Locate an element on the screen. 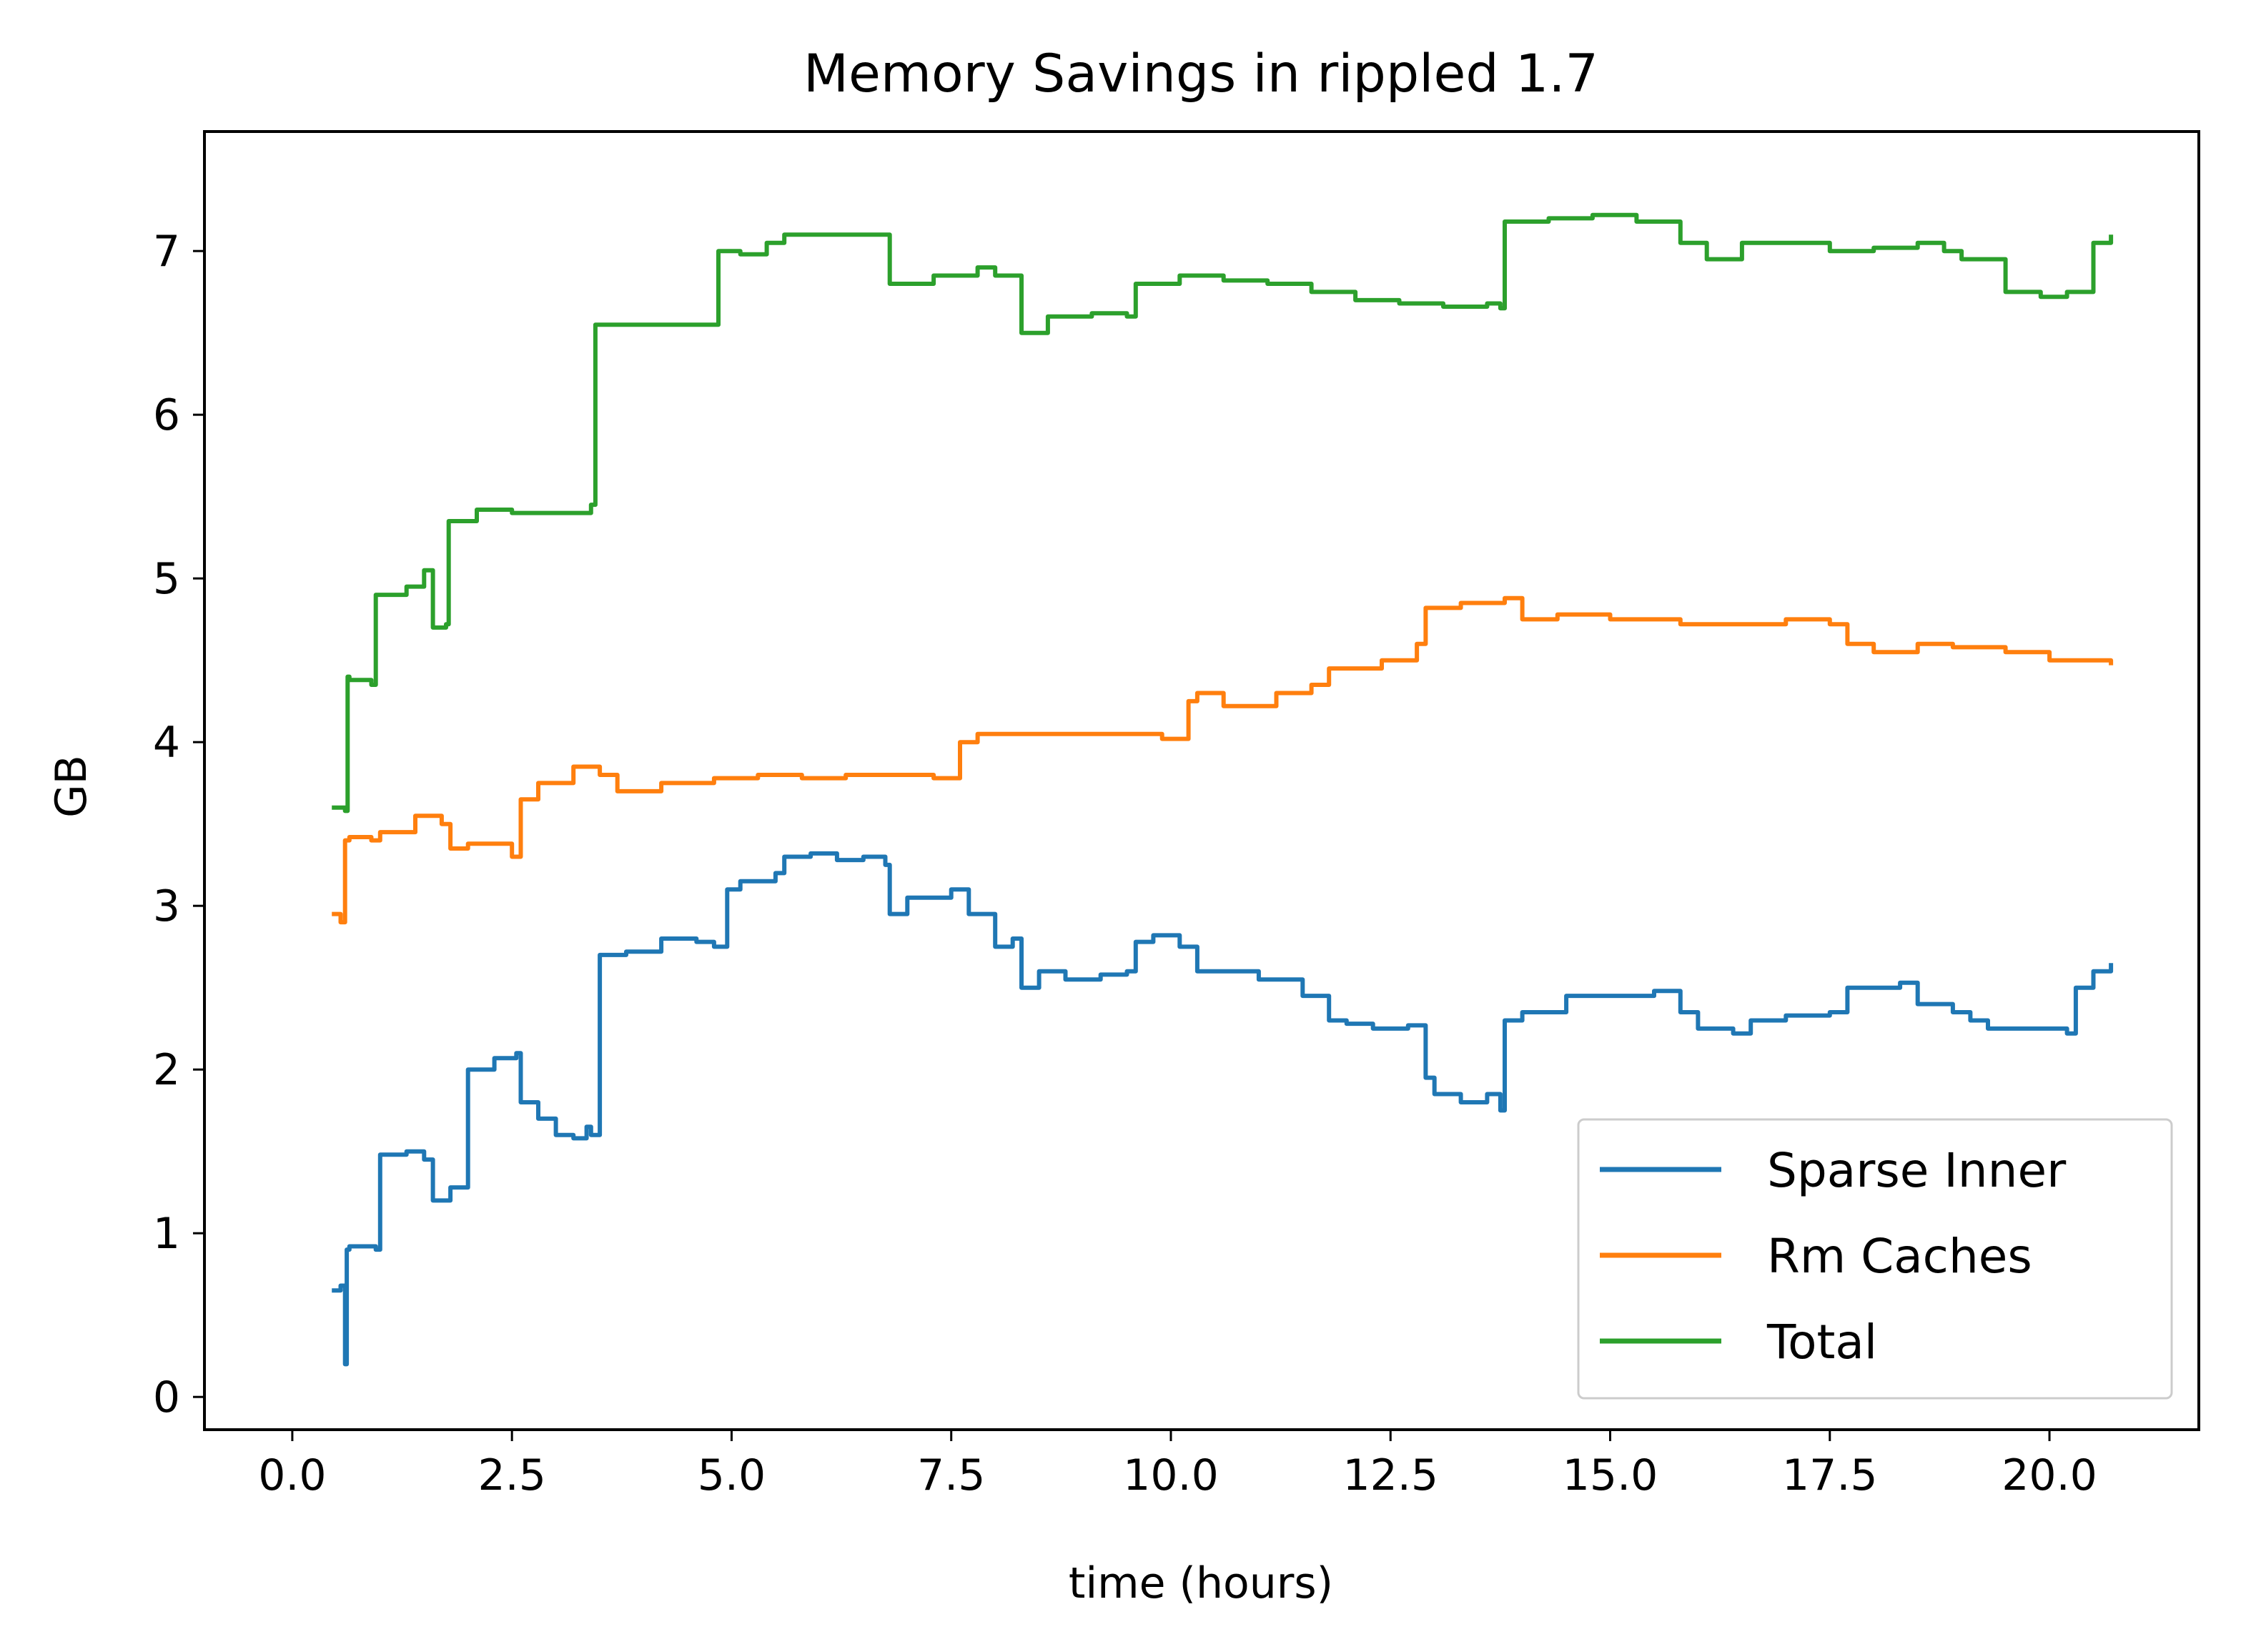 Image resolution: width=2241 pixels, height=1652 pixels. x-tick-label: 12.5 is located at coordinates (1390, 1475).